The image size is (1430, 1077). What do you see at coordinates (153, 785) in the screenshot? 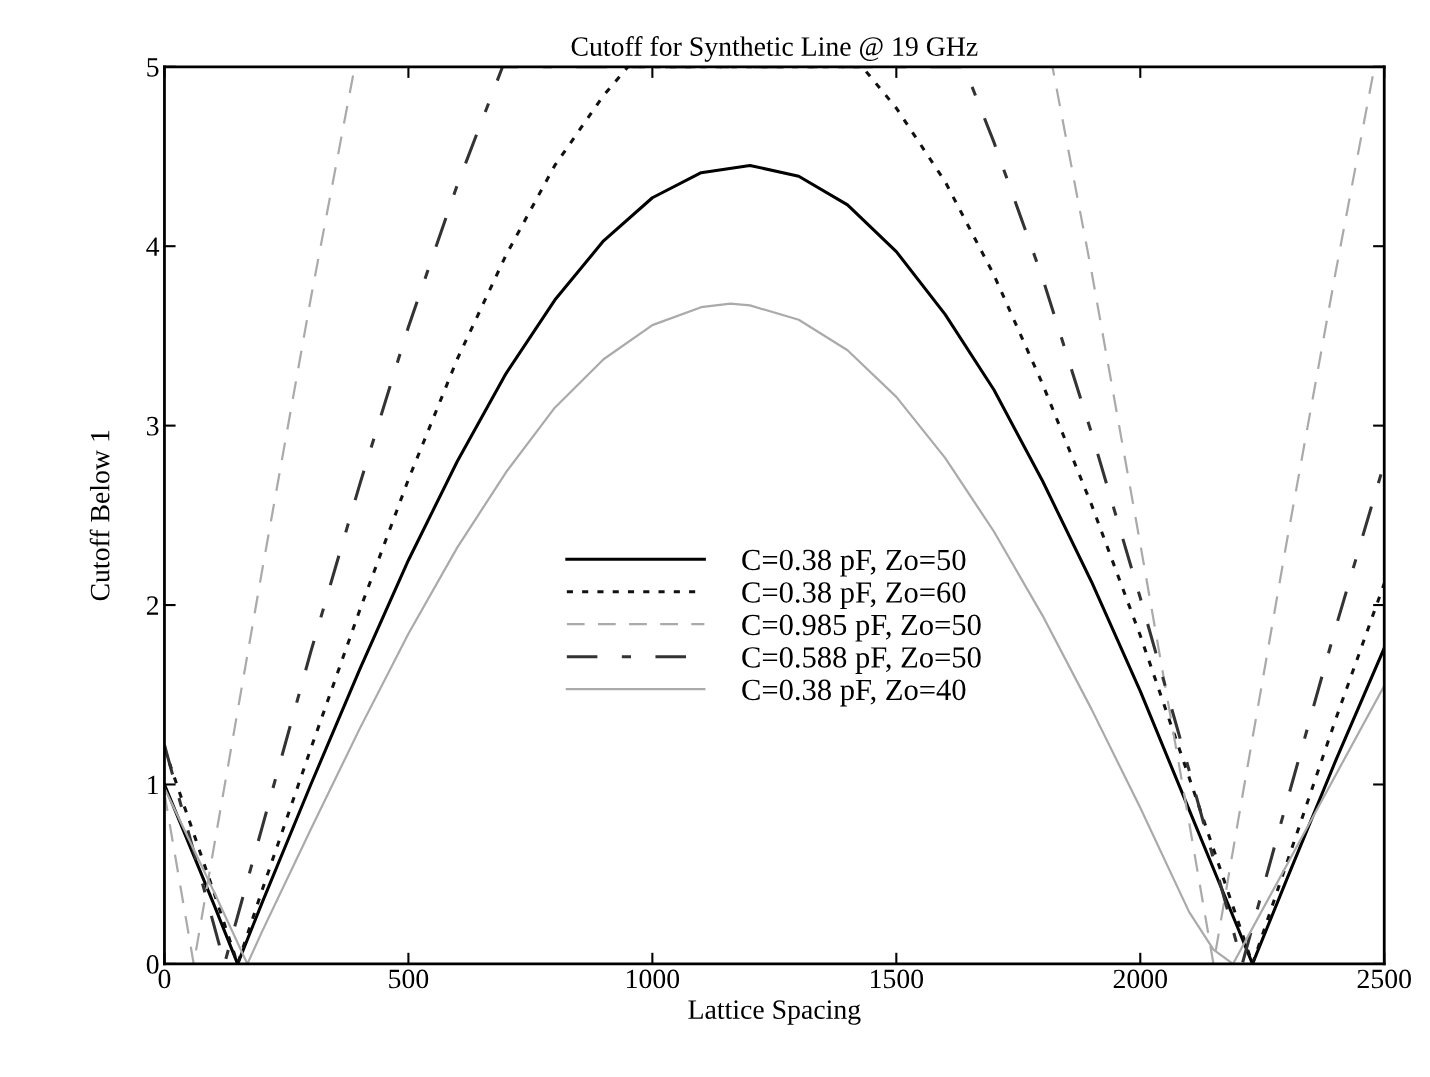
I see `y-tick-label: 1` at bounding box center [153, 785].